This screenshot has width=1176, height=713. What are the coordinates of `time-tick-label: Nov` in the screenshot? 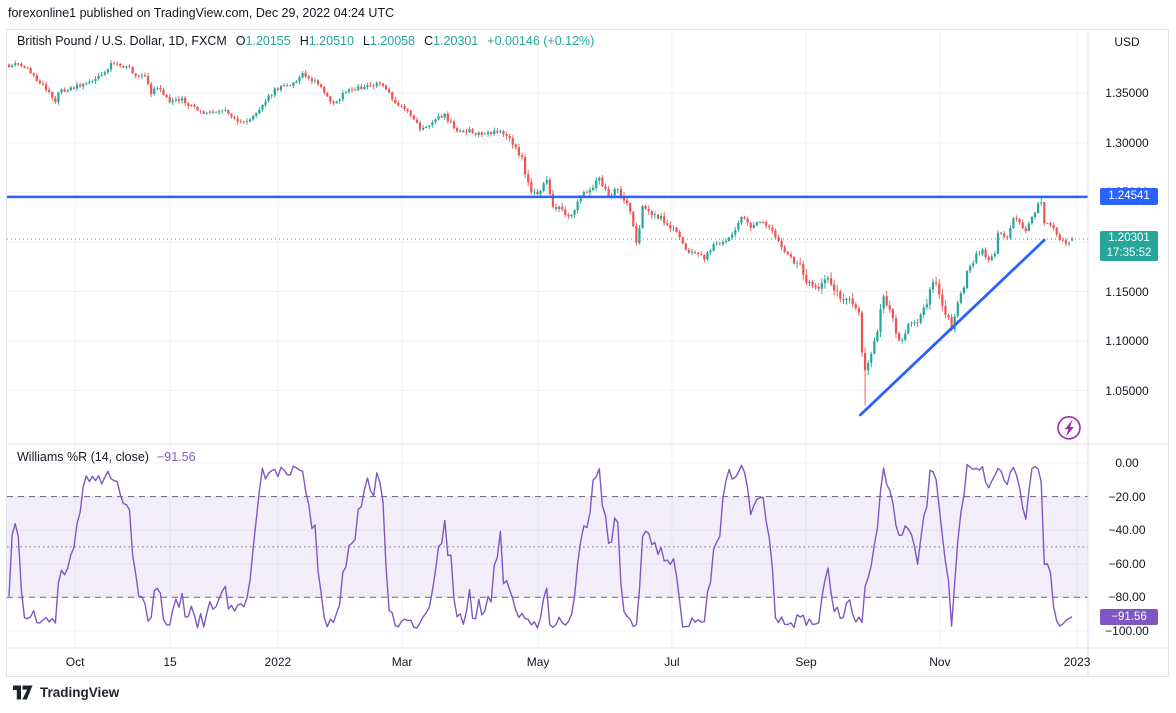 It's located at (940, 662).